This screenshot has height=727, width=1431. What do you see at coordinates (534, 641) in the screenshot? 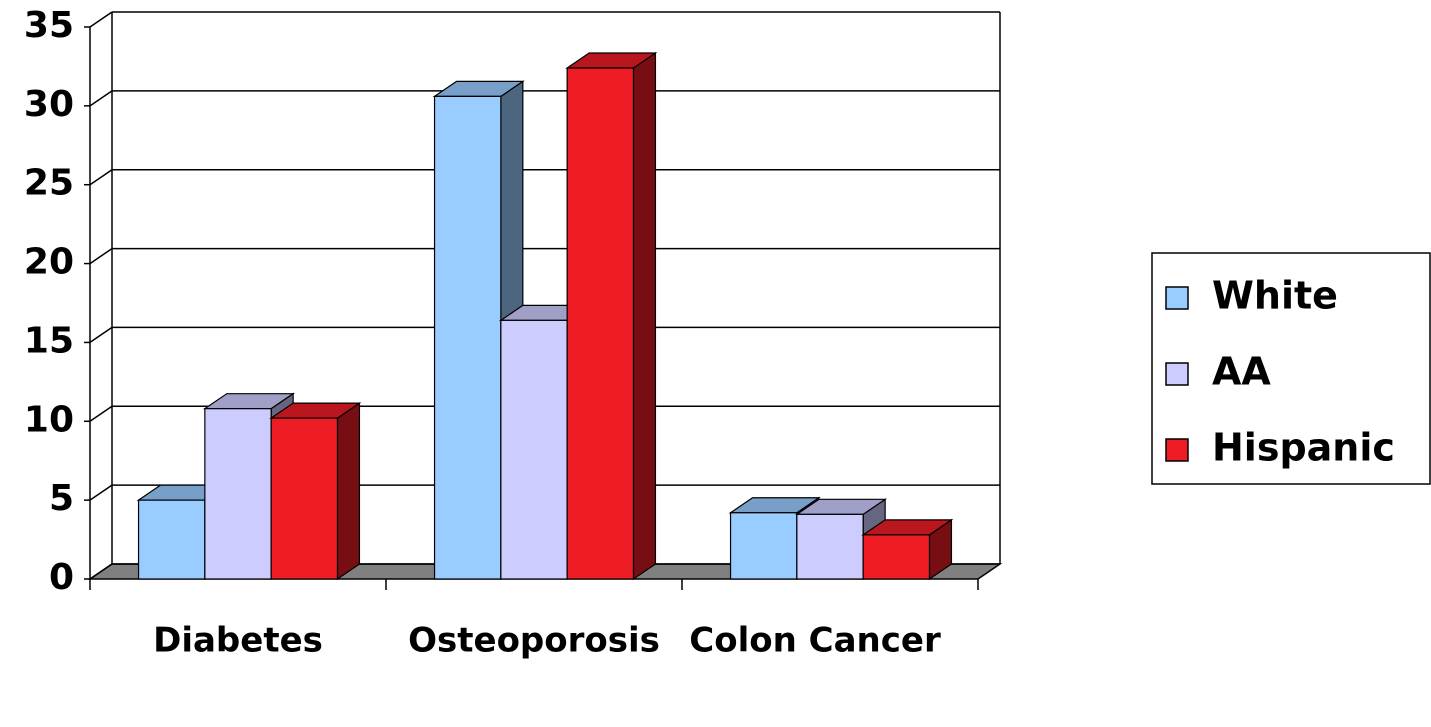
I see `x-tick-label: Osteoporosis` at bounding box center [534, 641].